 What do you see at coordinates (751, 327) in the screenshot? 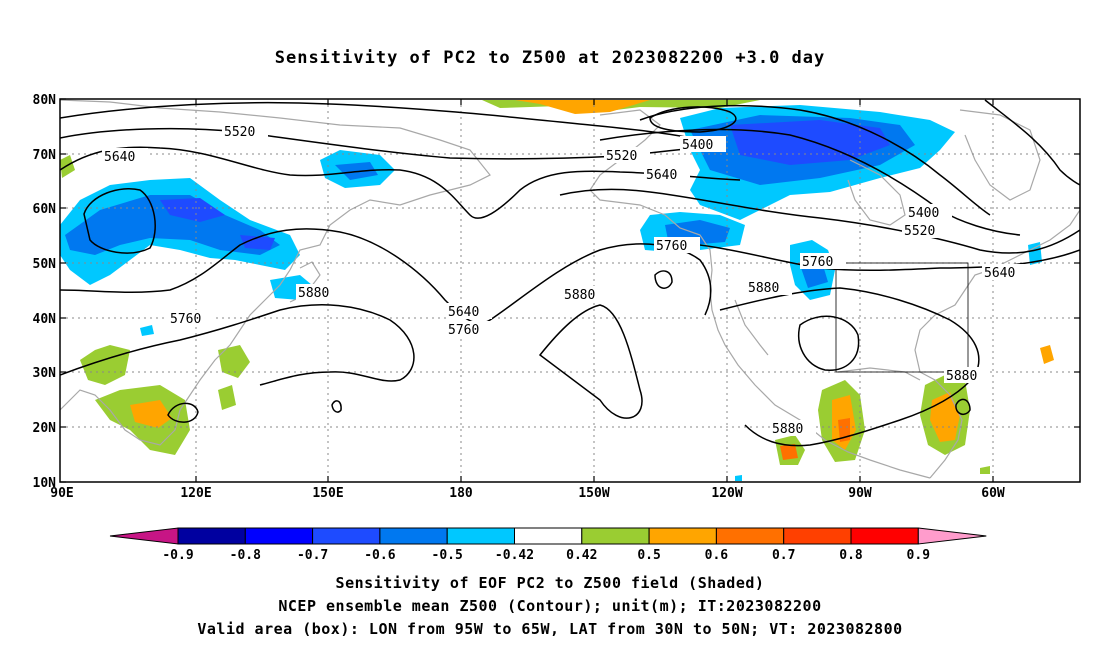
I see `coastline-baja` at bounding box center [751, 327].